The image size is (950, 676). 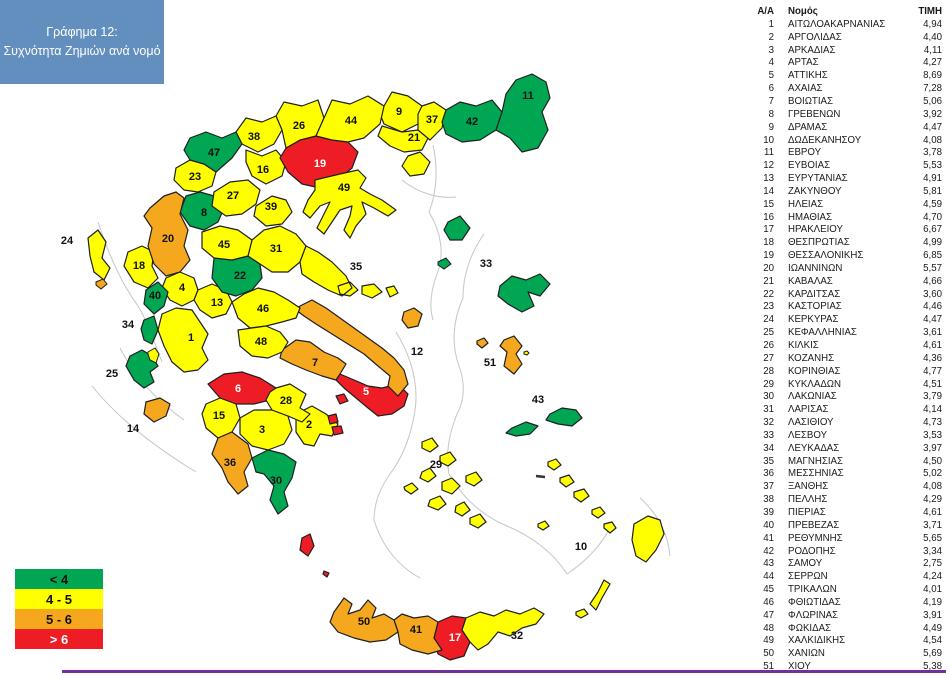 What do you see at coordinates (812, 590) in the screenshot?
I see `row-prefecture-name: ΤΡΙΚΑΛΩΝ` at bounding box center [812, 590].